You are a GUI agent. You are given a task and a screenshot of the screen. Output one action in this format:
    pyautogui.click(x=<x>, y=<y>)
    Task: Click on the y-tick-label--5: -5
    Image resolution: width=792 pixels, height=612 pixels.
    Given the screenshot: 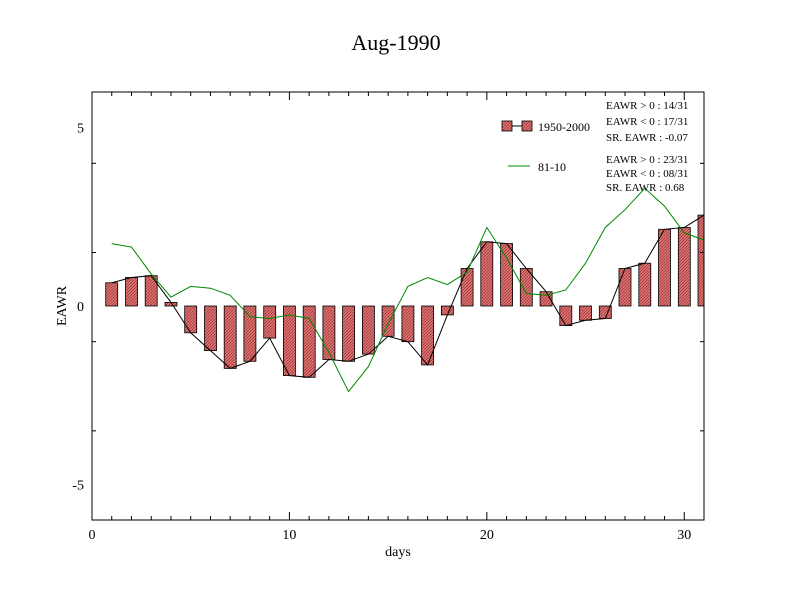 What is the action you would take?
    pyautogui.click(x=78, y=485)
    